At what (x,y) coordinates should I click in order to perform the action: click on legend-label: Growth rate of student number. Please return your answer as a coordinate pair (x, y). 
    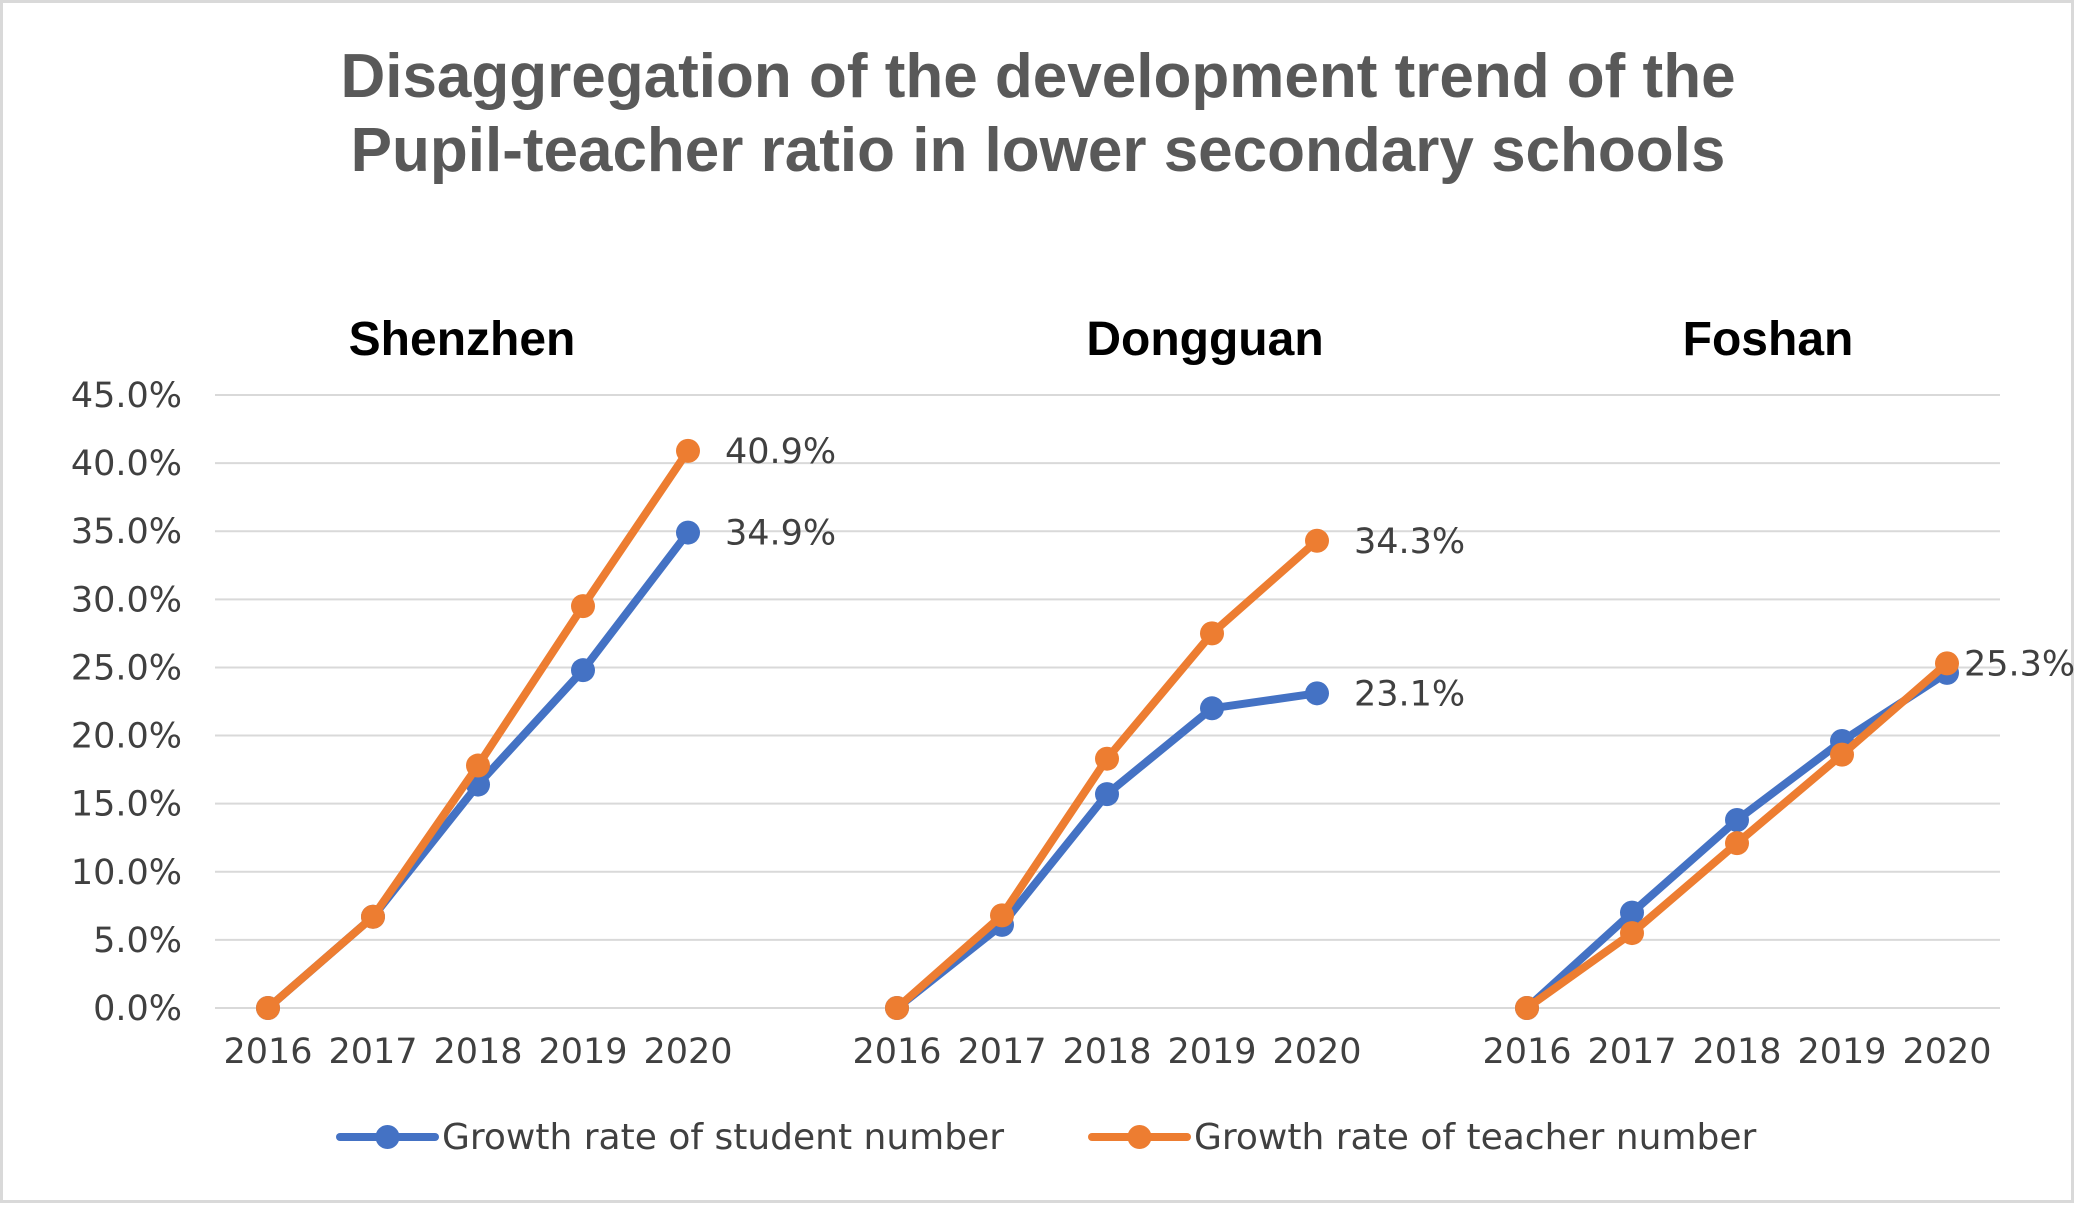
    Looking at the image, I should click on (723, 1137).